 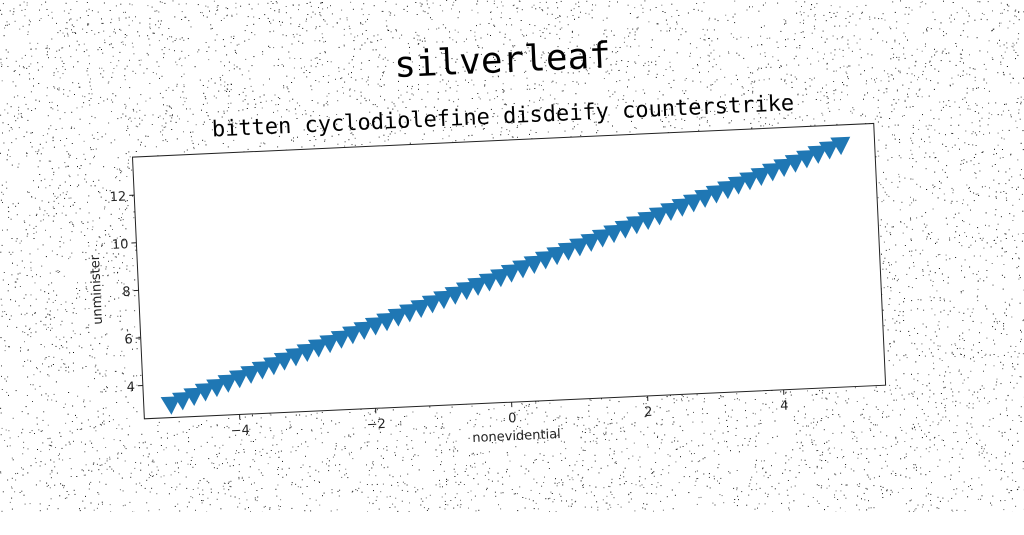 What do you see at coordinates (512, 418) in the screenshot?
I see `x-tick-label: 0` at bounding box center [512, 418].